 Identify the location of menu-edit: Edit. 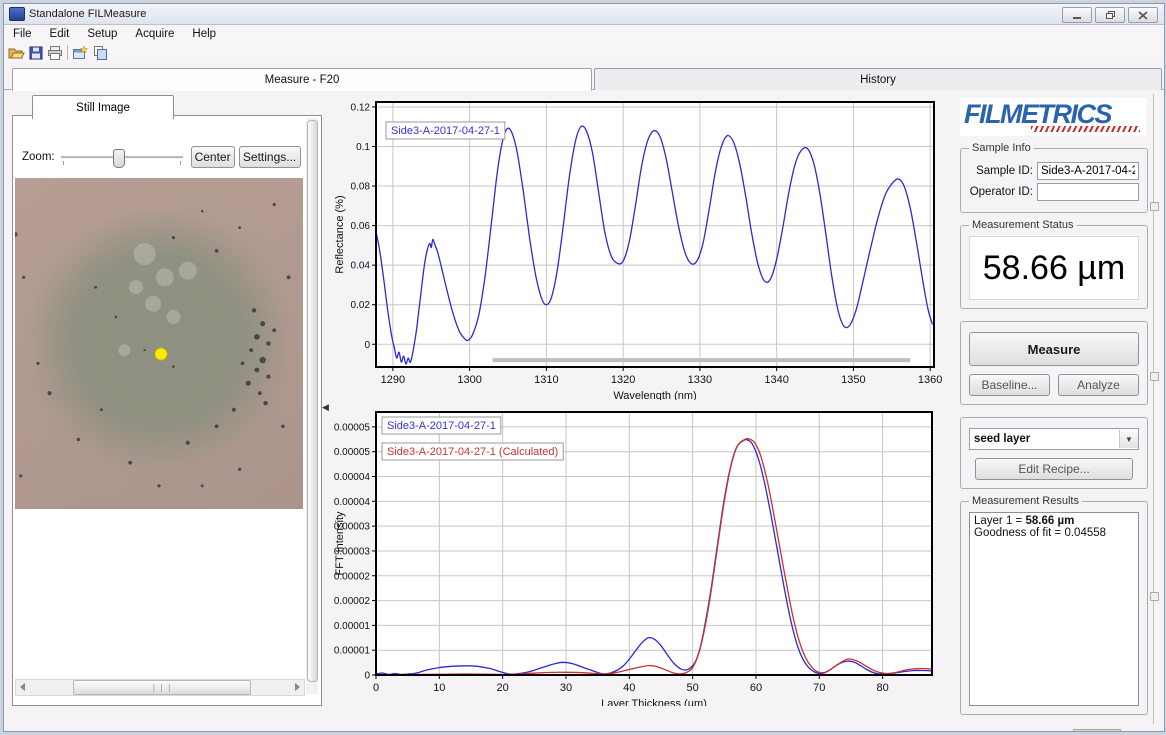
(59, 34).